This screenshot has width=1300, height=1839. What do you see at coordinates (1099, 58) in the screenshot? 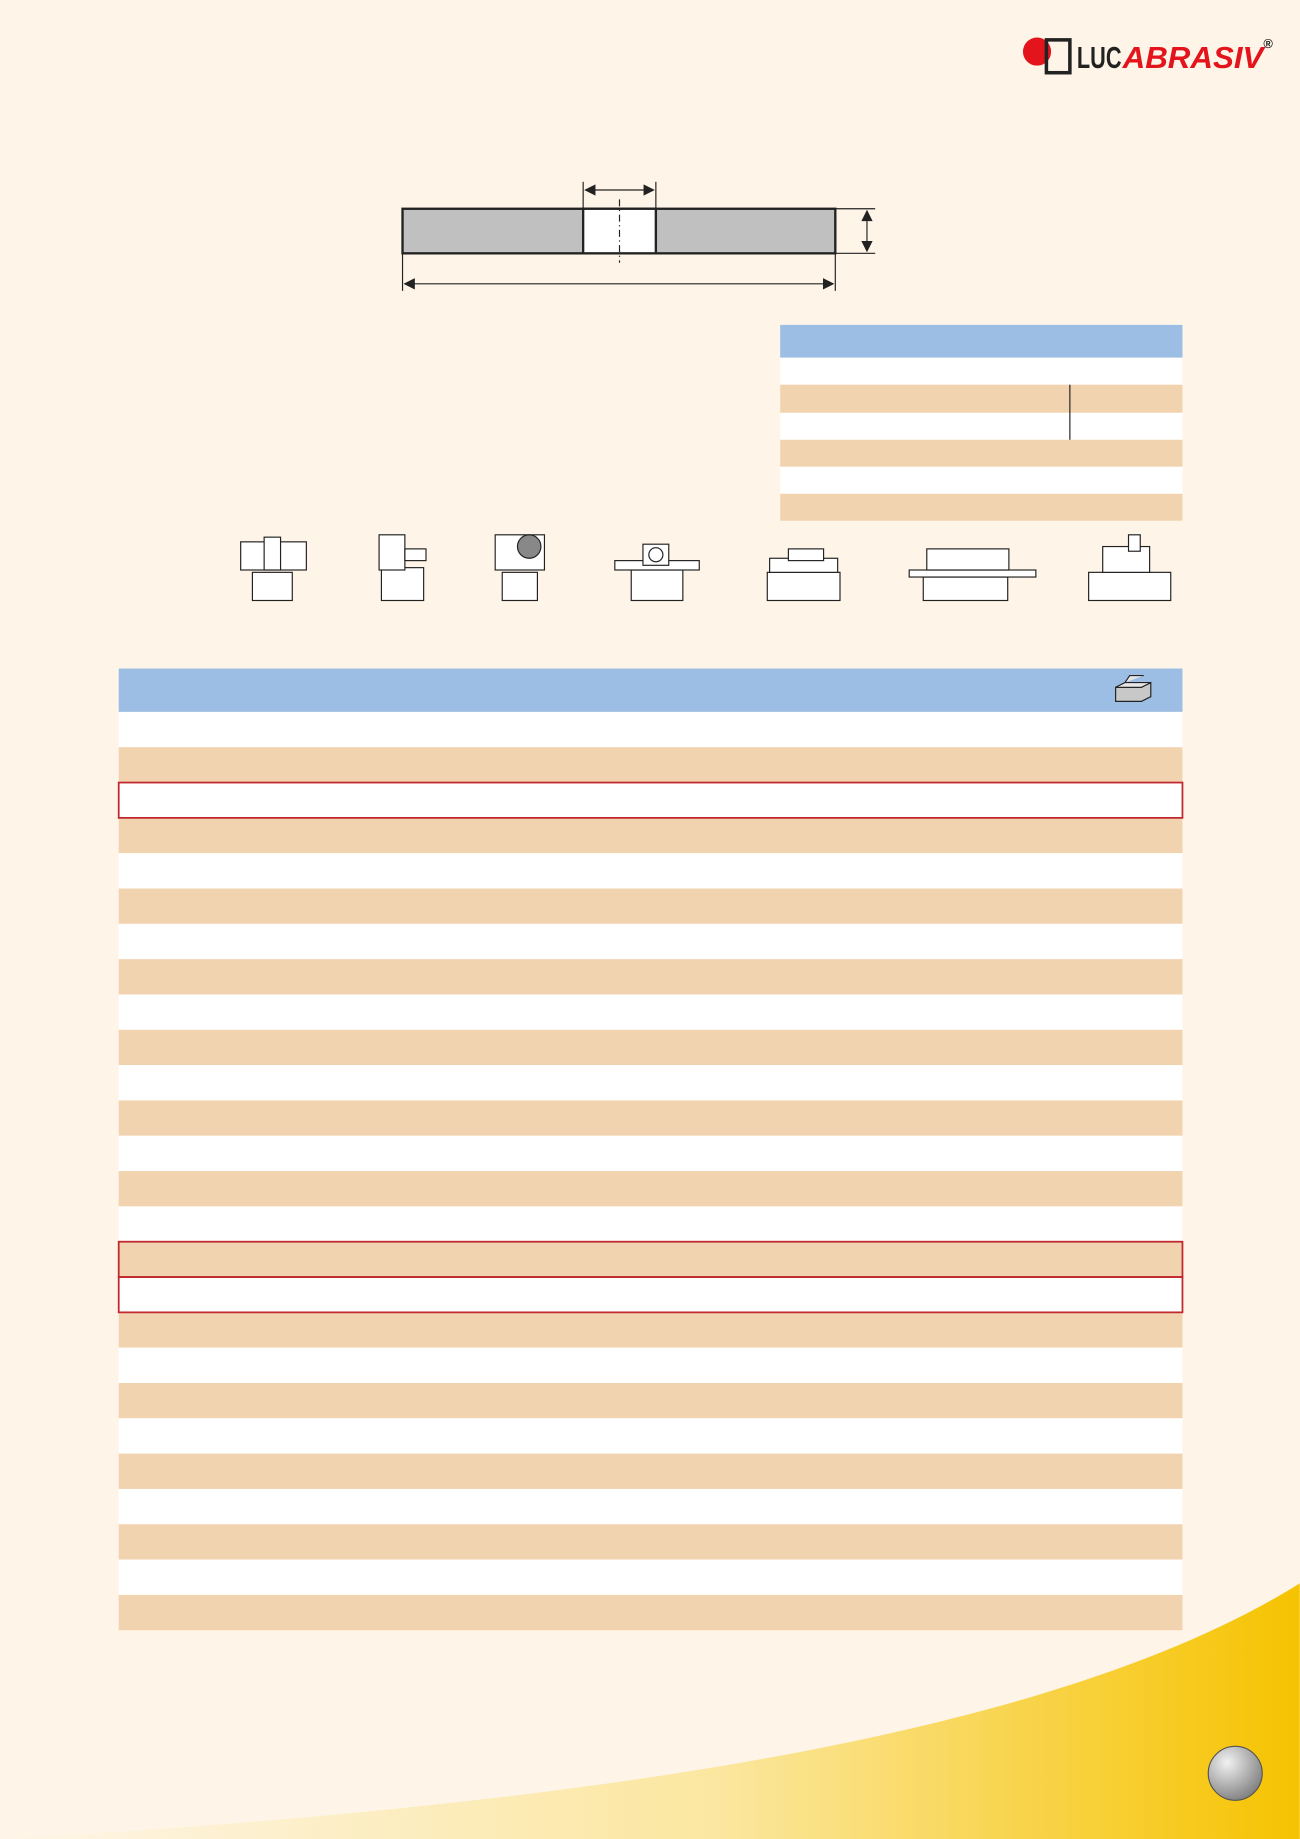
I see `logo-brand: LUC` at bounding box center [1099, 58].